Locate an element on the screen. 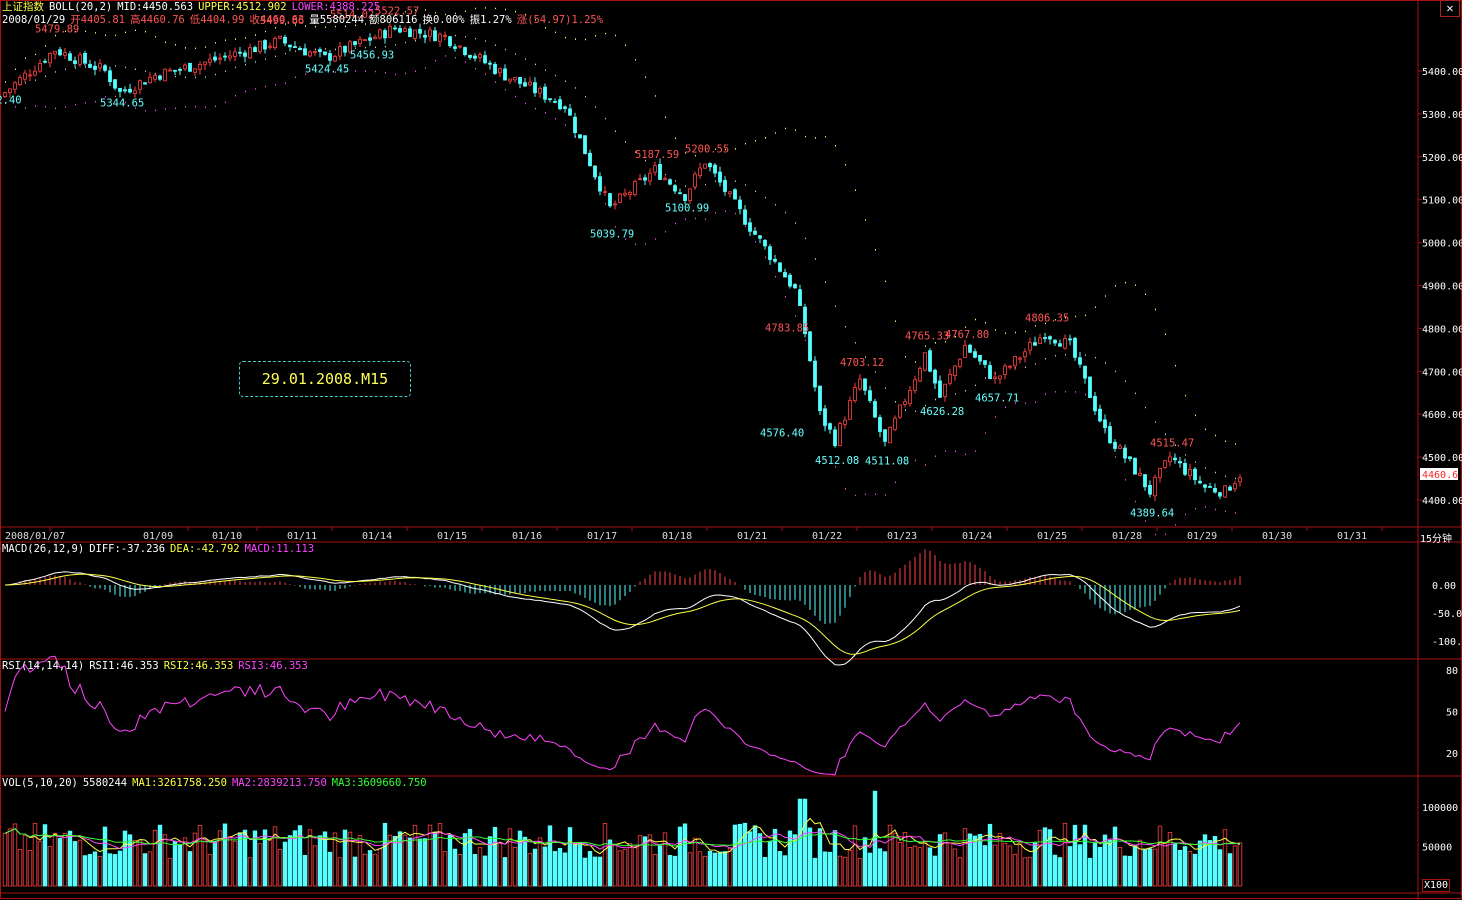  price-annotation: 4703.12 is located at coordinates (862, 363).